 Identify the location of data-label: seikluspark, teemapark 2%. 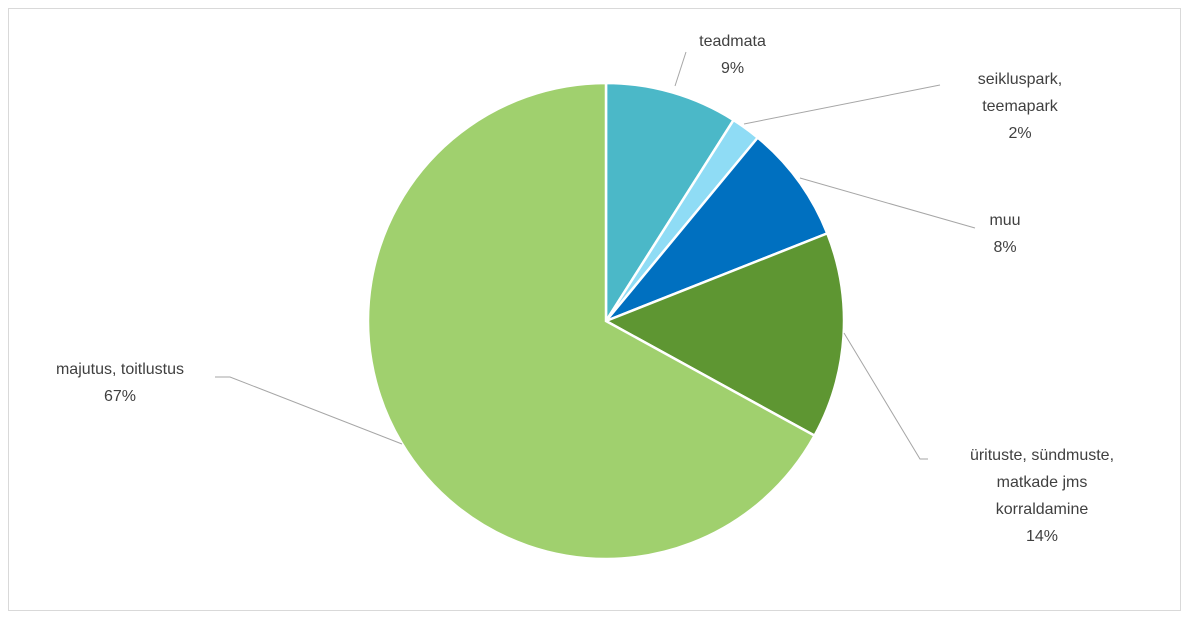
(1020, 106).